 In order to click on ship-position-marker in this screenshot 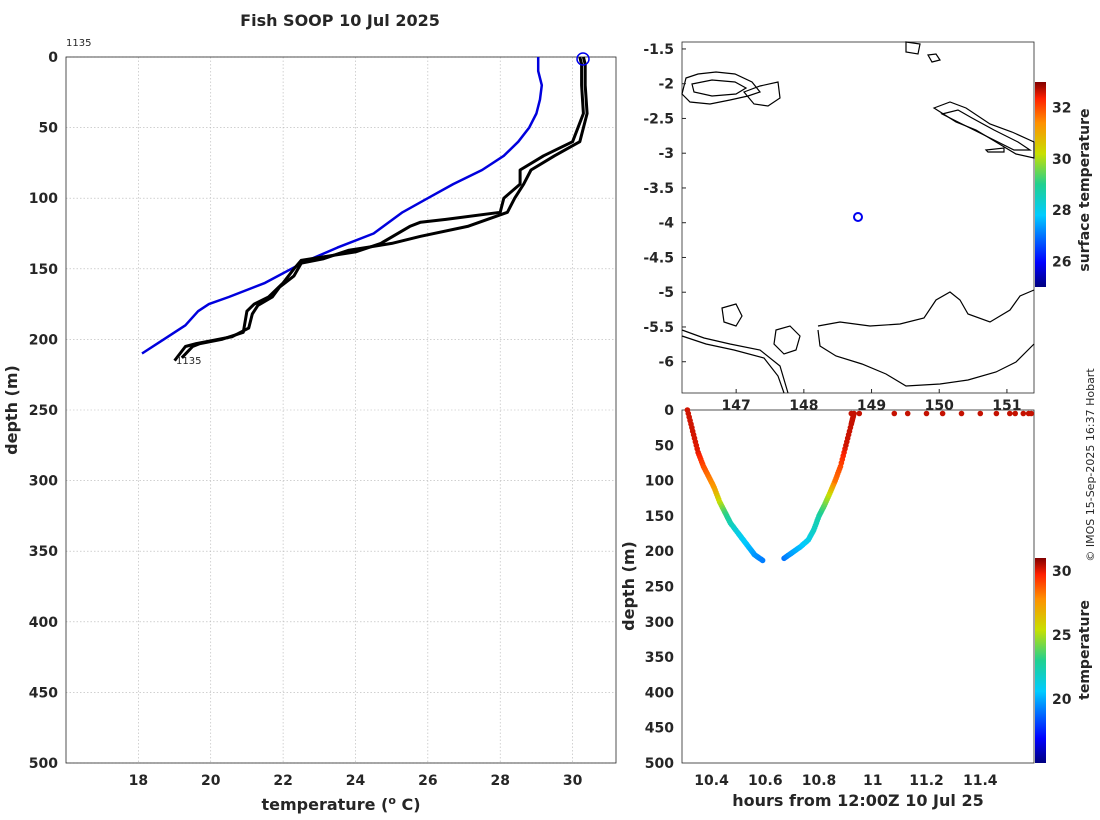, I will do `click(858, 217)`.